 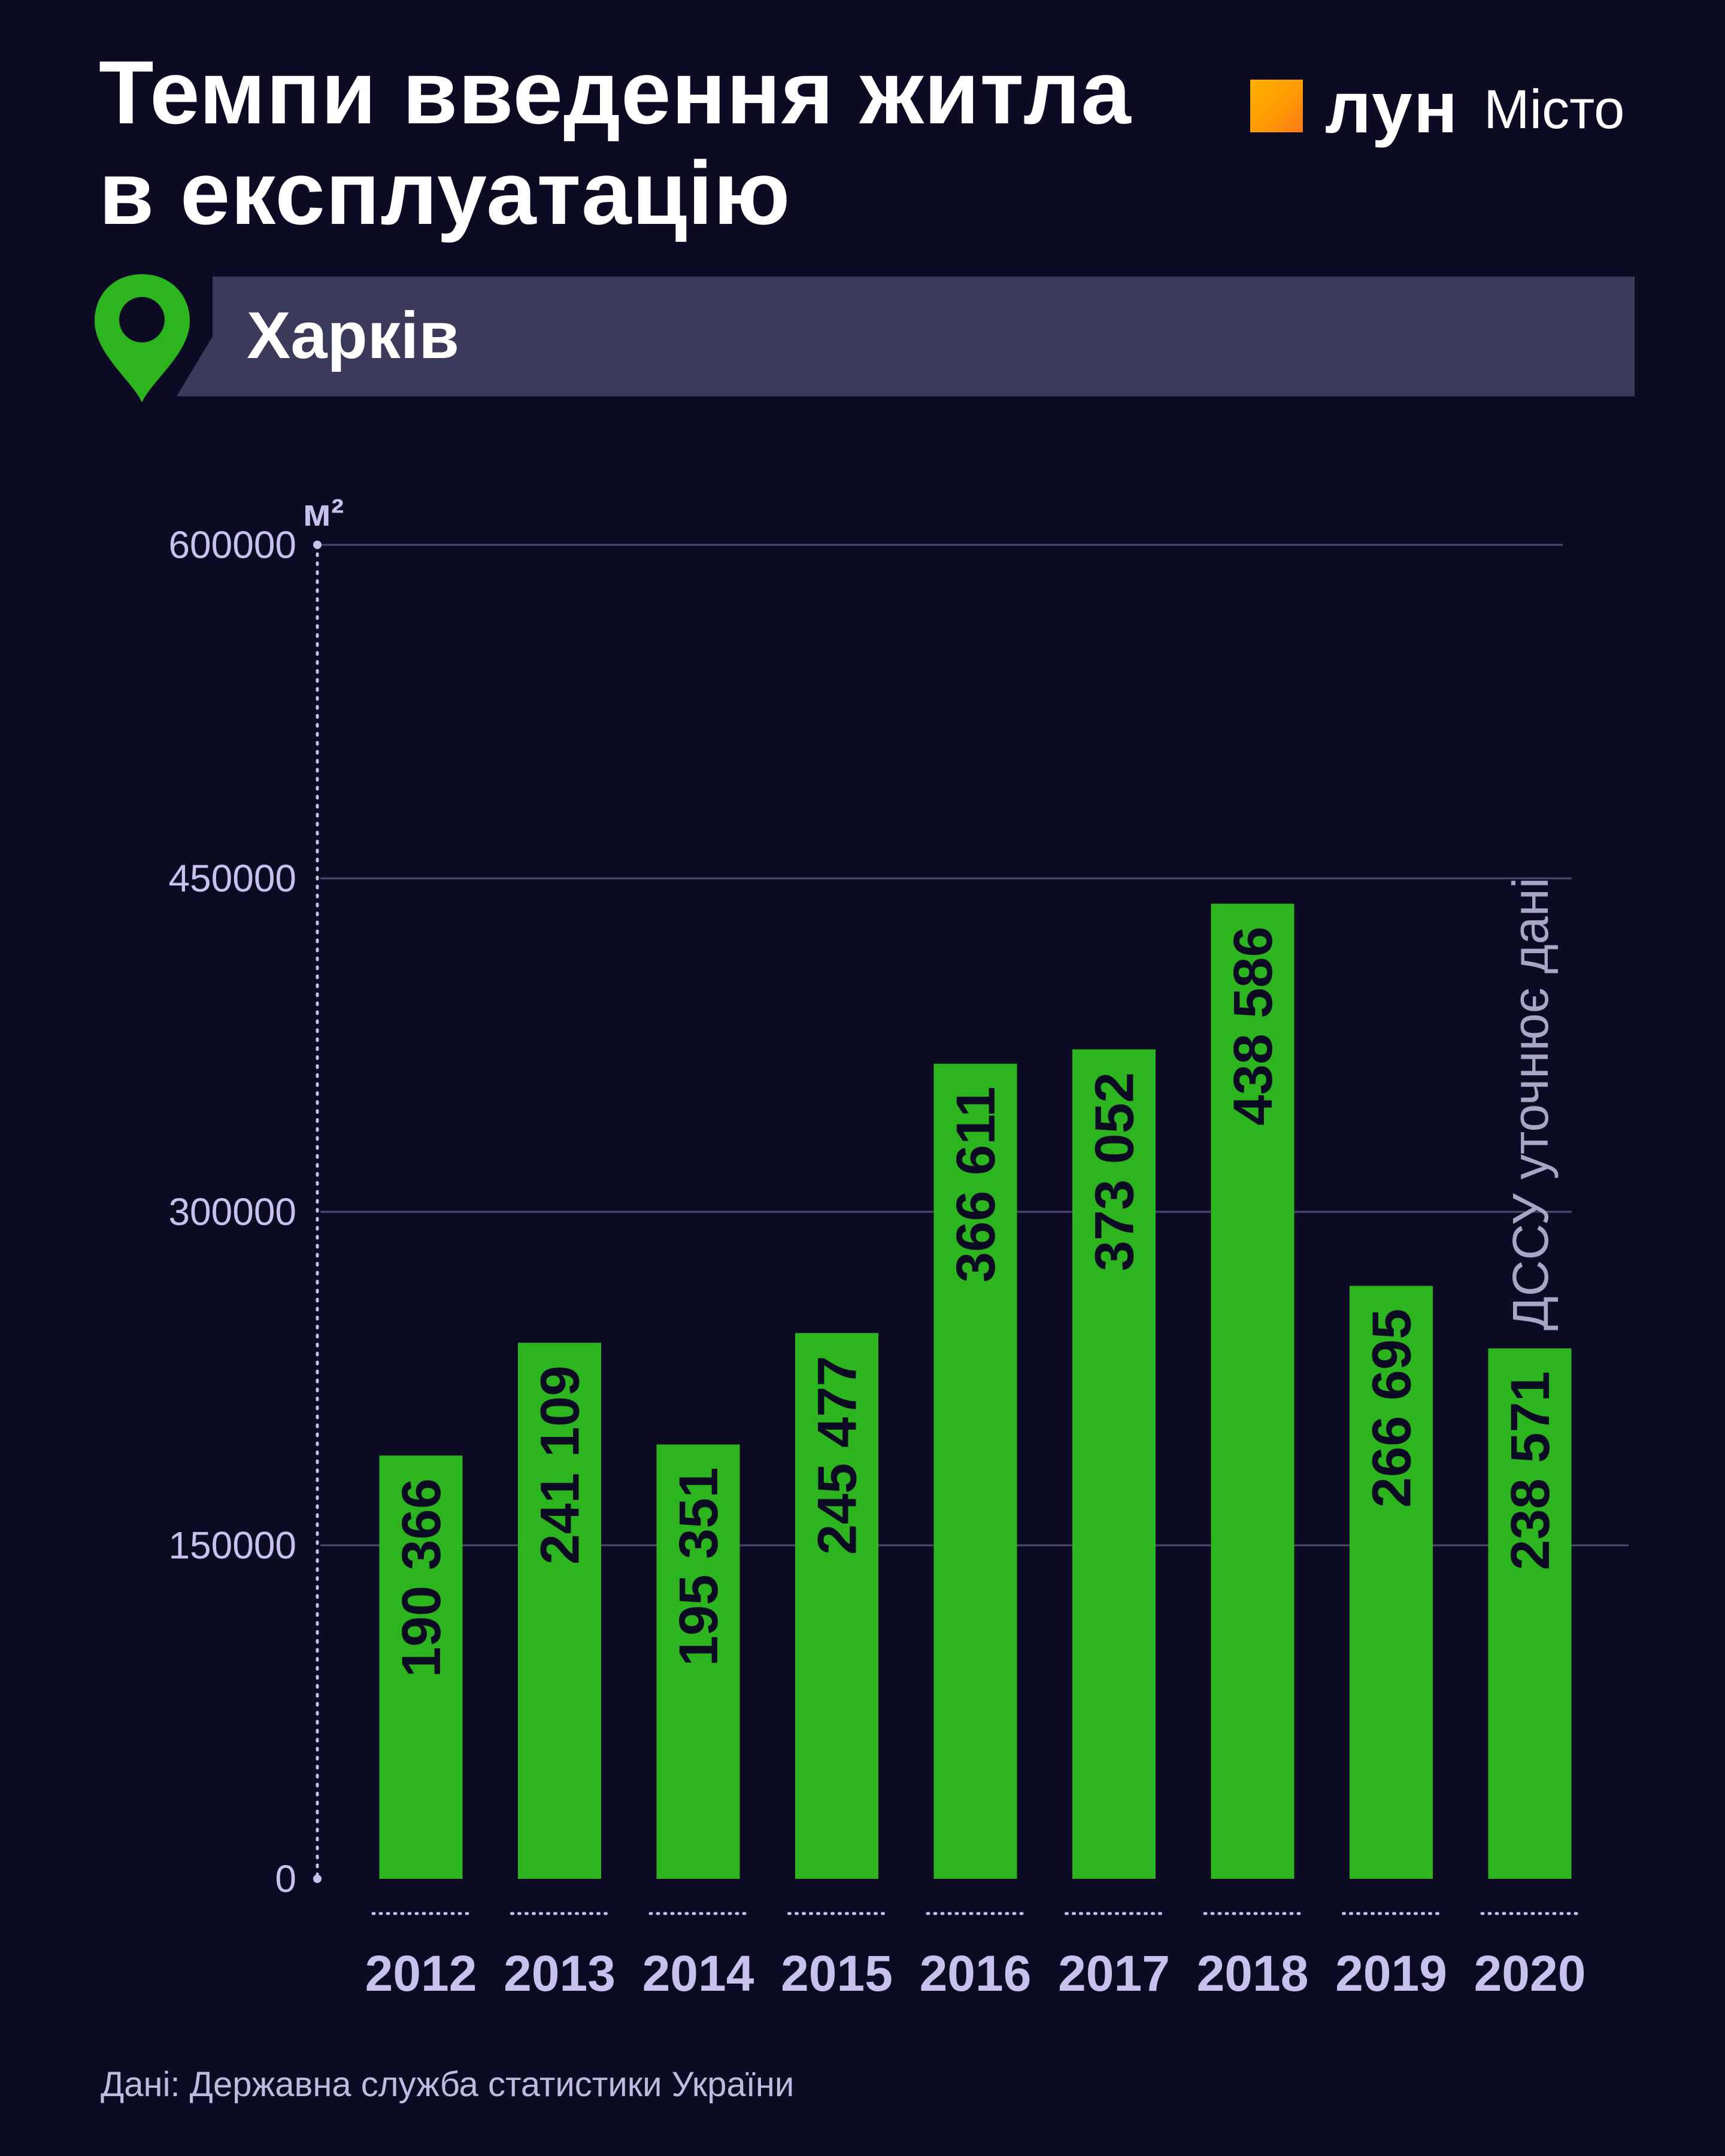 I want to click on brand-logo: лун Місто, so click(x=1441, y=107).